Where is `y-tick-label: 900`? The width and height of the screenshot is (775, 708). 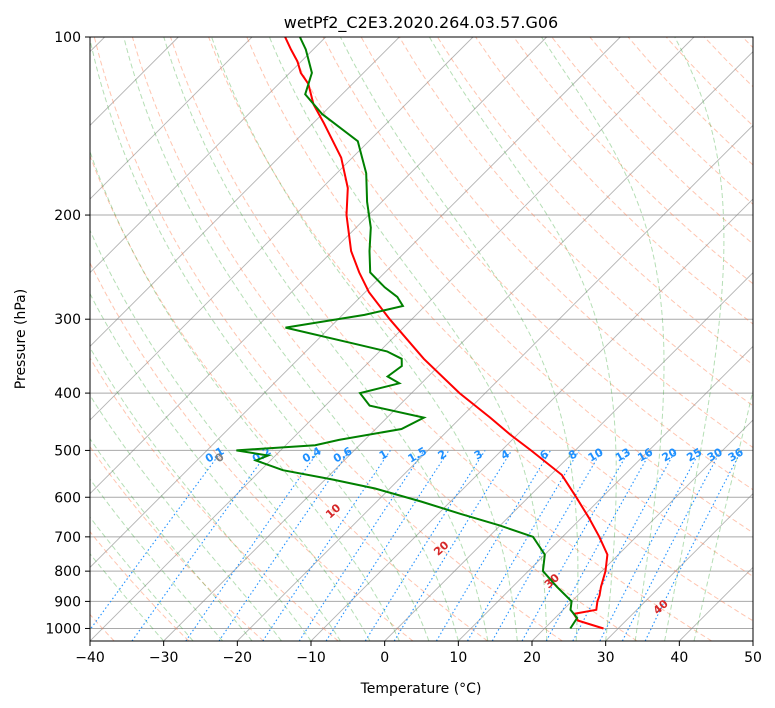
y-tick-label: 900 is located at coordinates (67, 602).